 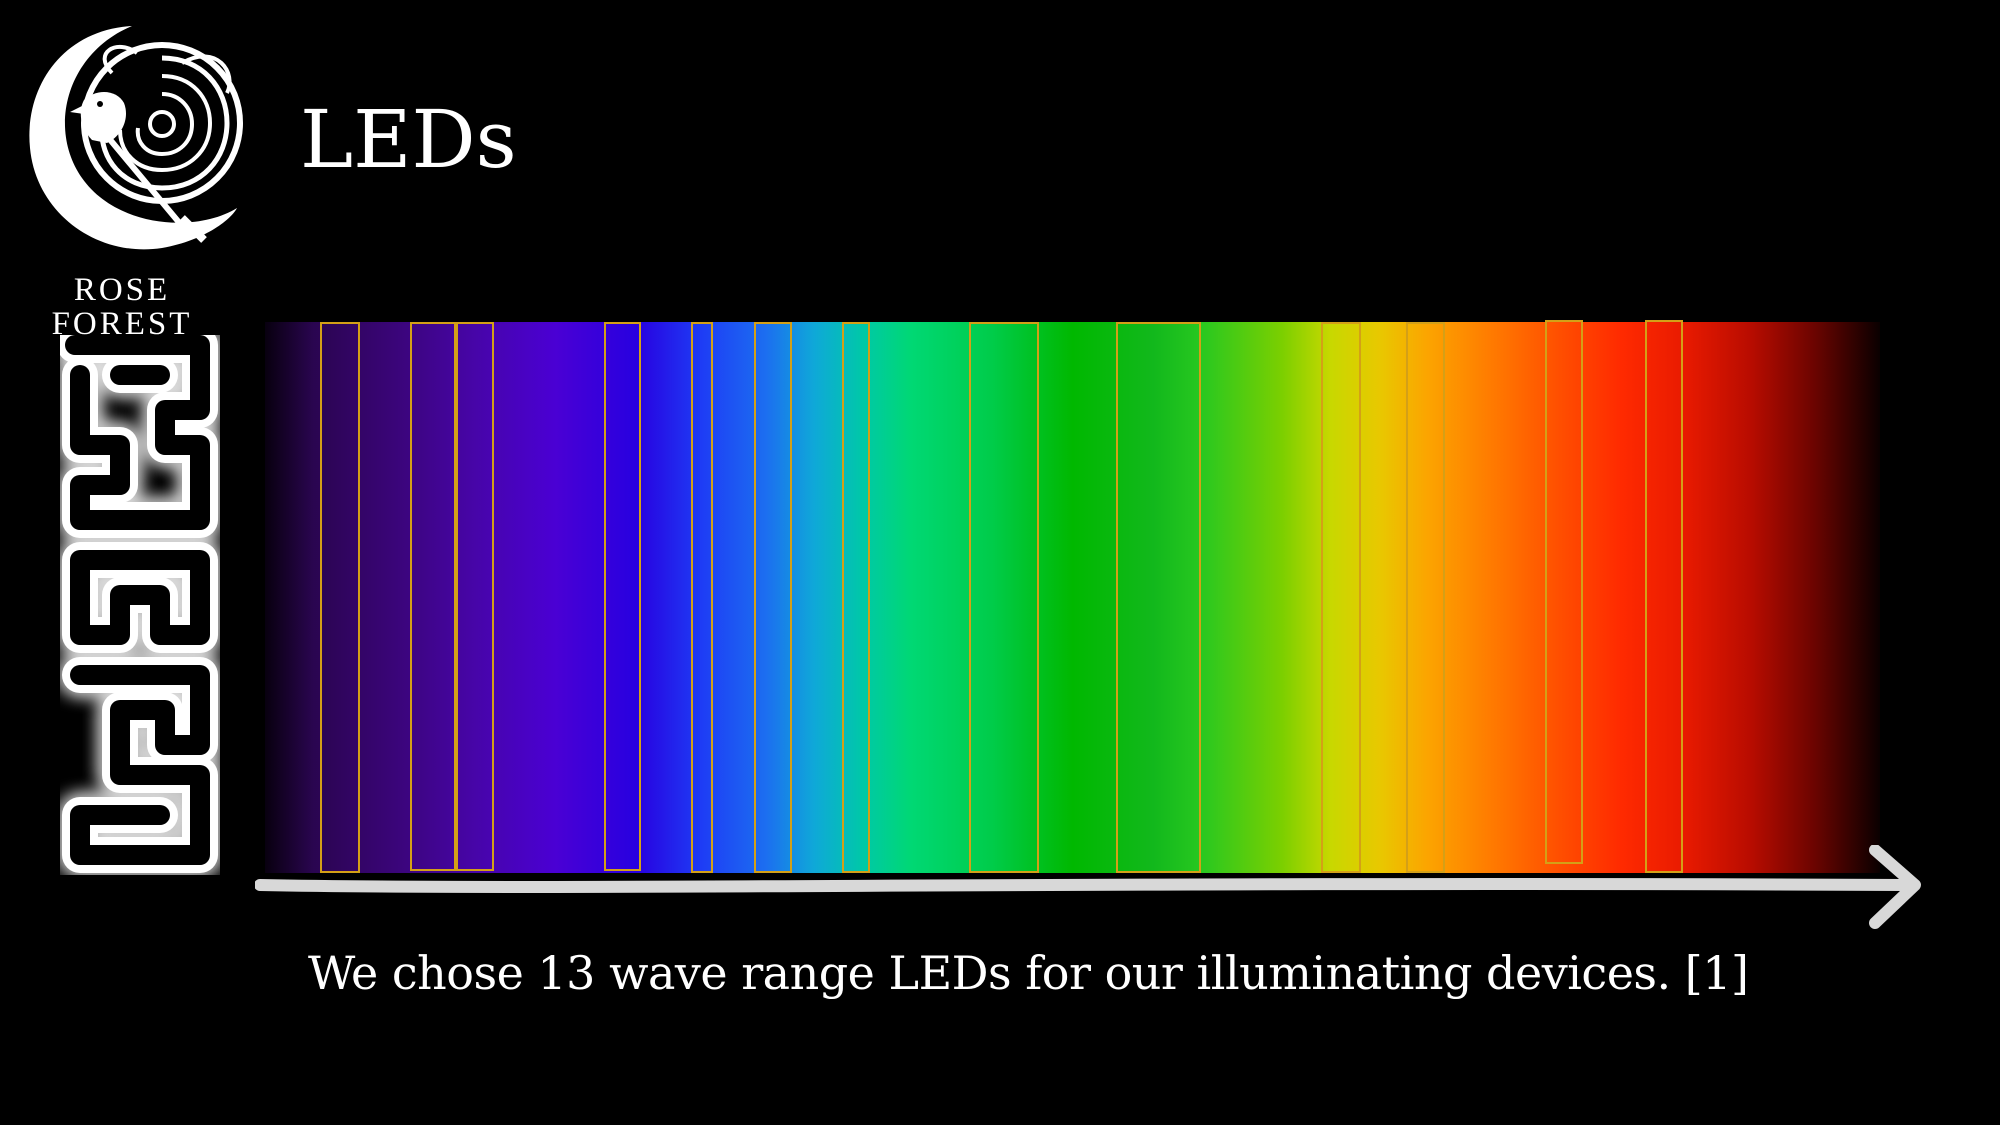 I want to click on logo-wordmark: ROSE FOREST, so click(x=122, y=307).